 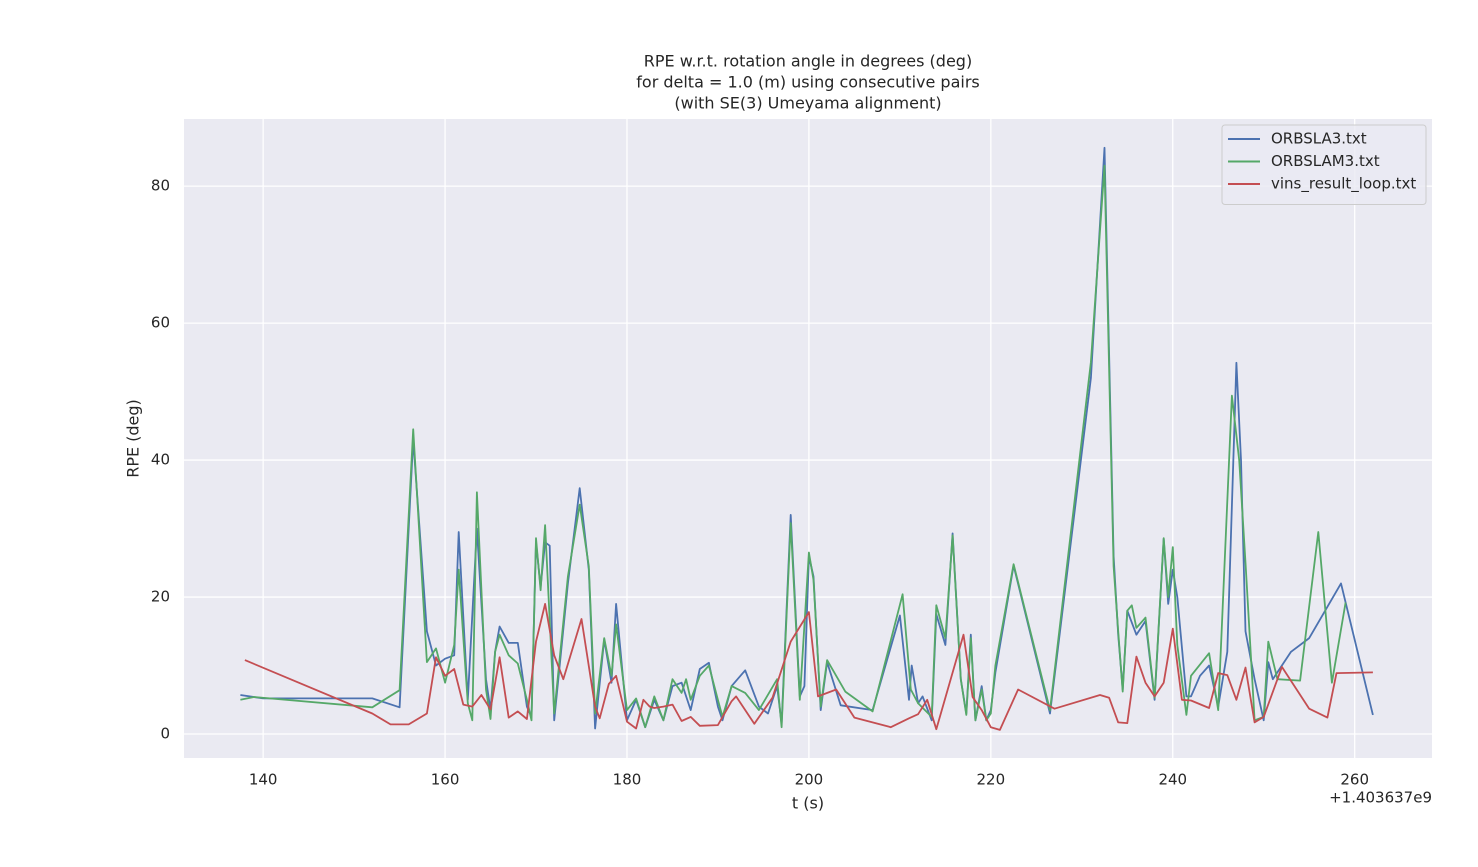 What do you see at coordinates (165, 734) in the screenshot?
I see `y-tick-label: 0` at bounding box center [165, 734].